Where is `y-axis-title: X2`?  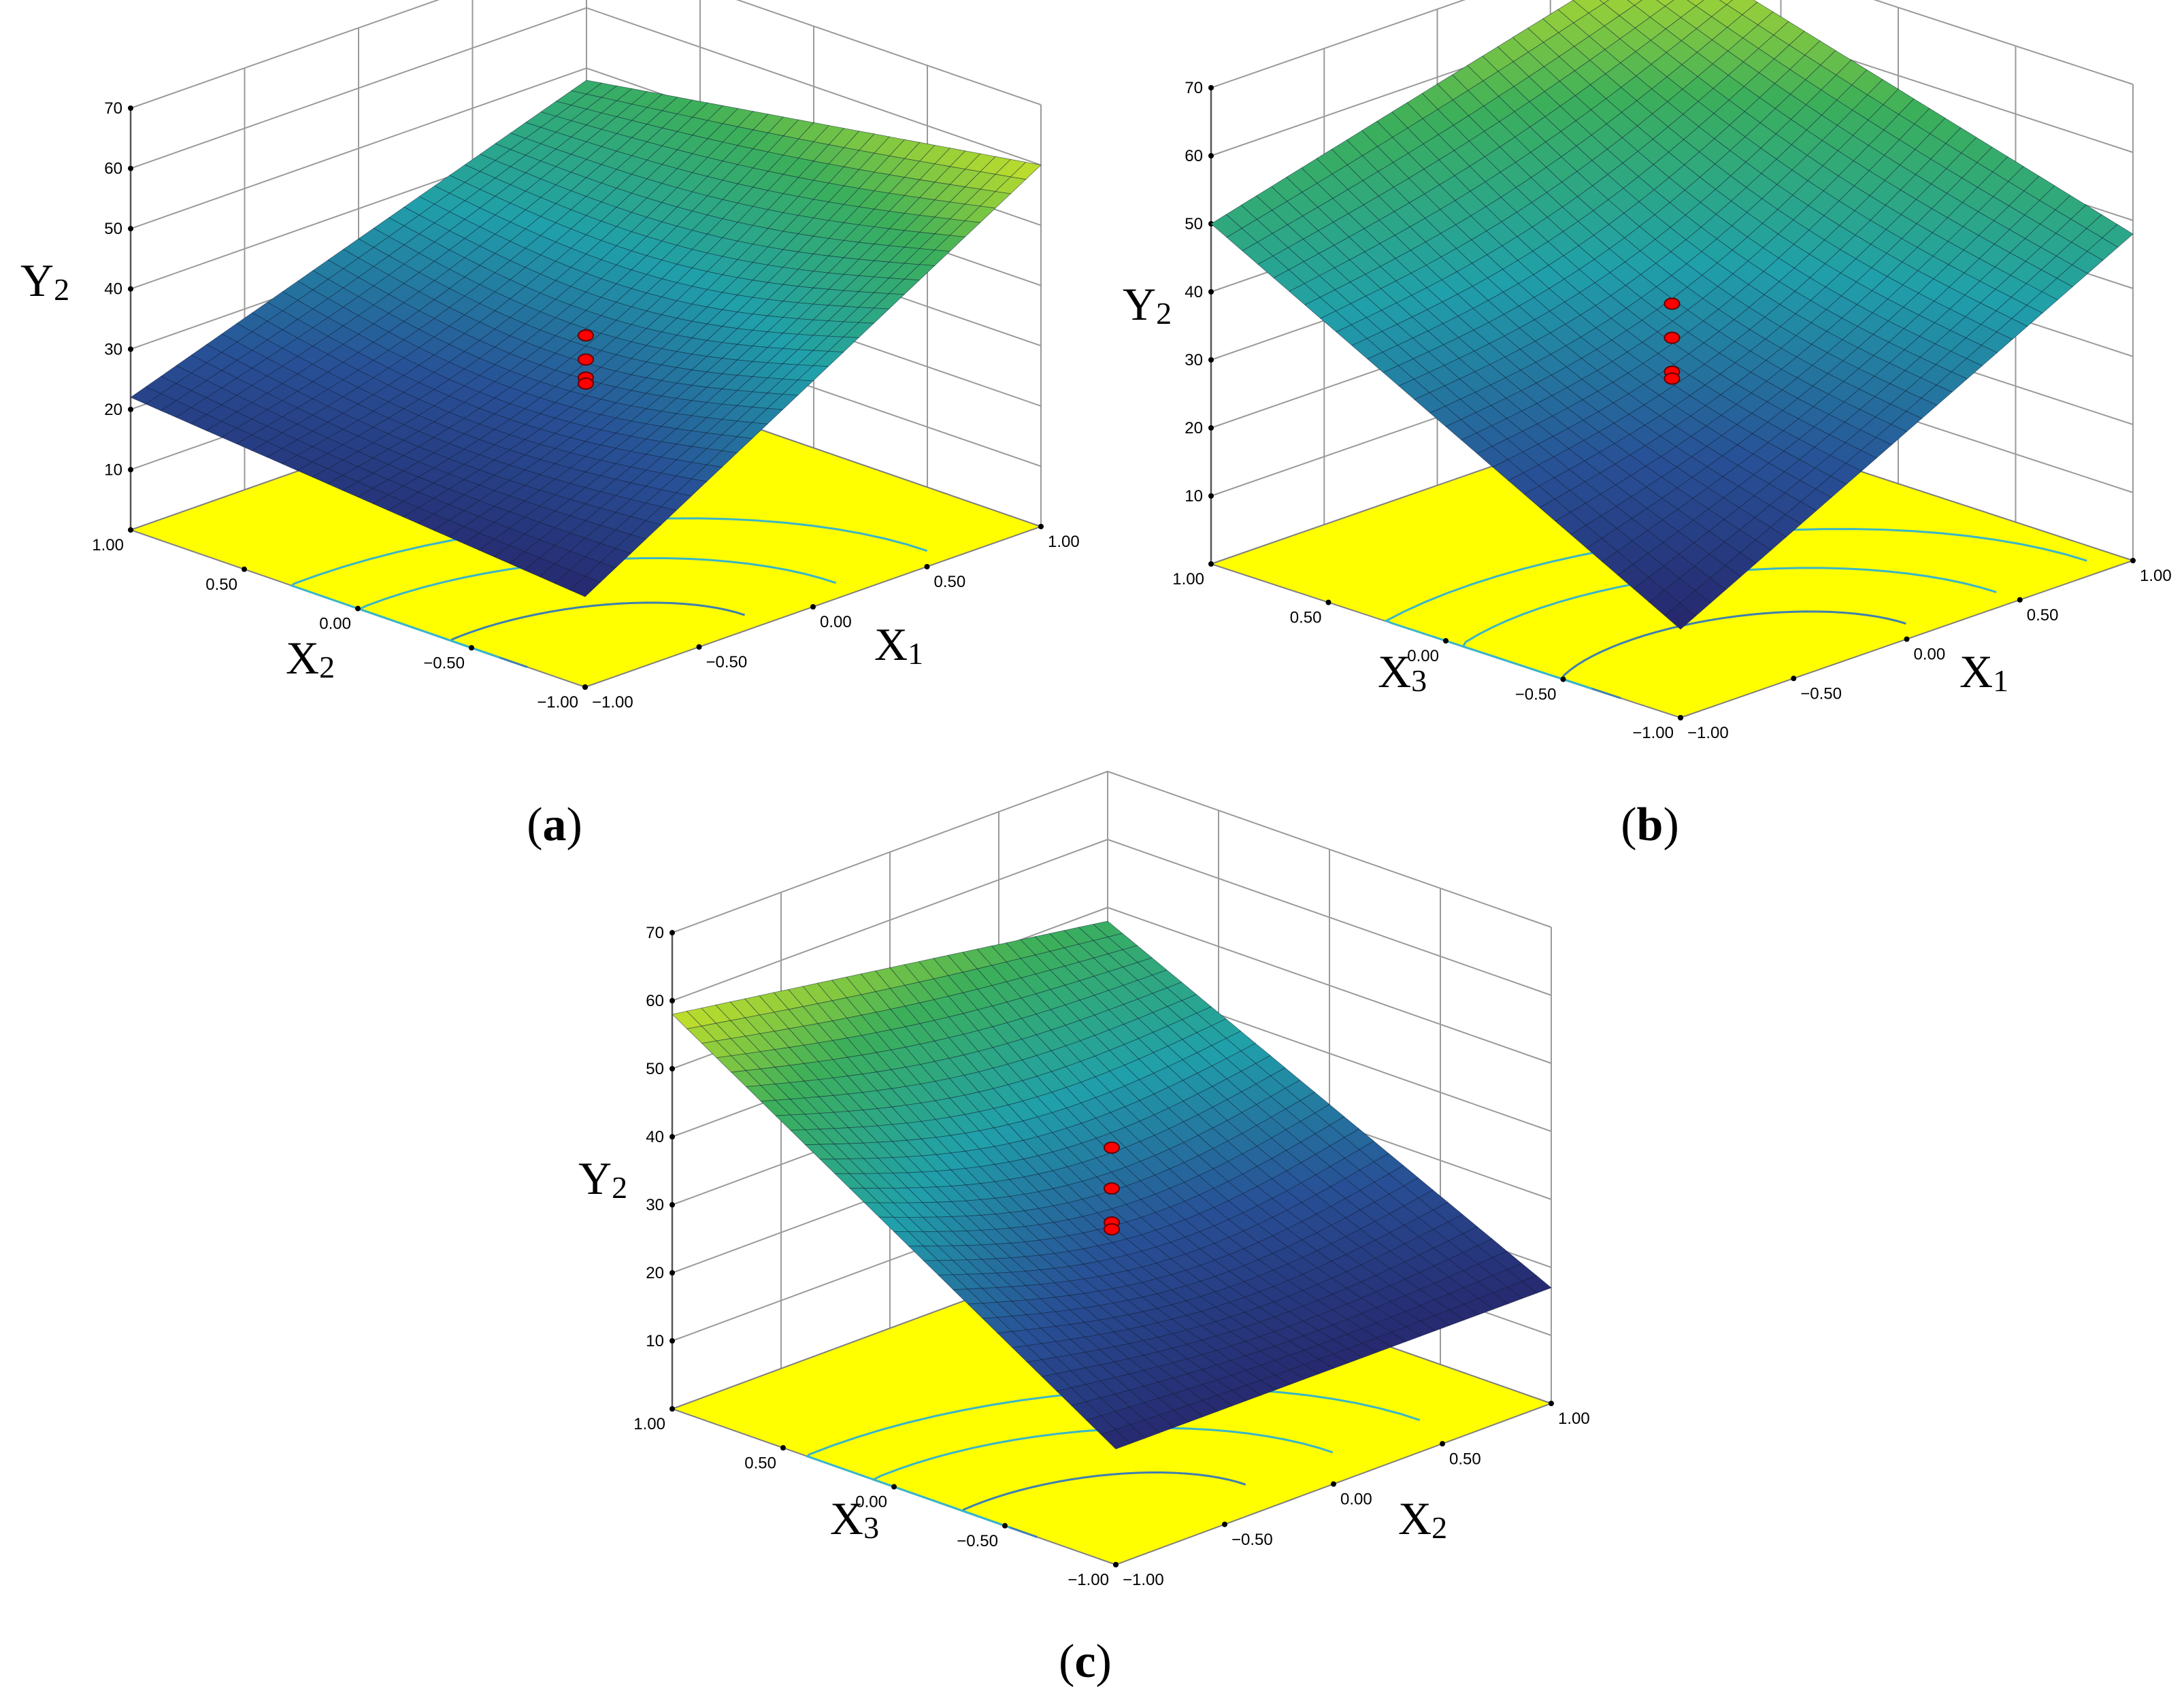 y-axis-title: X2 is located at coordinates (311, 658).